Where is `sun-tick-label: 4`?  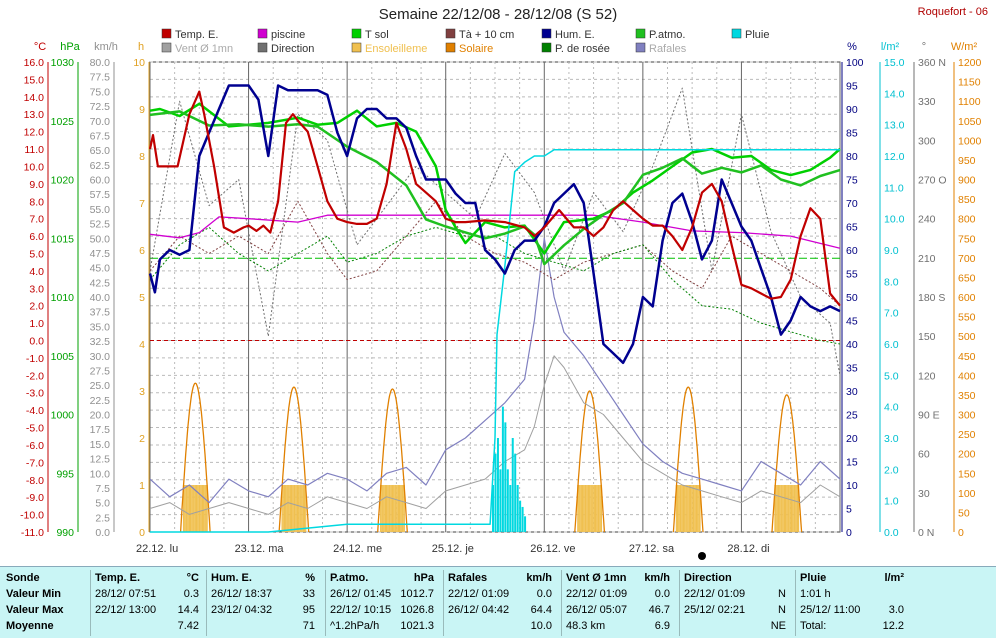 sun-tick-label: 4 is located at coordinates (142, 345).